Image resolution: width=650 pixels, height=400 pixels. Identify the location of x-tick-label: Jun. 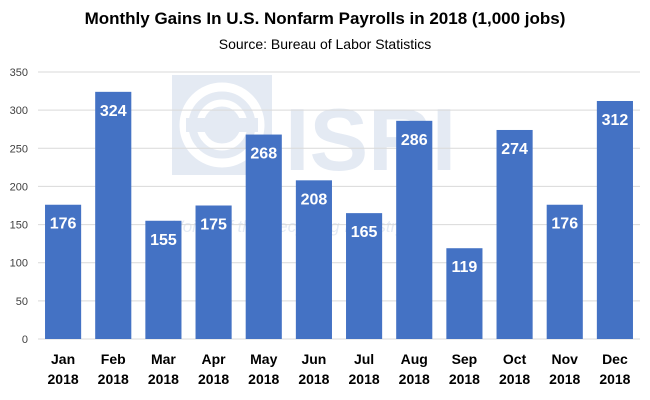
(313, 359).